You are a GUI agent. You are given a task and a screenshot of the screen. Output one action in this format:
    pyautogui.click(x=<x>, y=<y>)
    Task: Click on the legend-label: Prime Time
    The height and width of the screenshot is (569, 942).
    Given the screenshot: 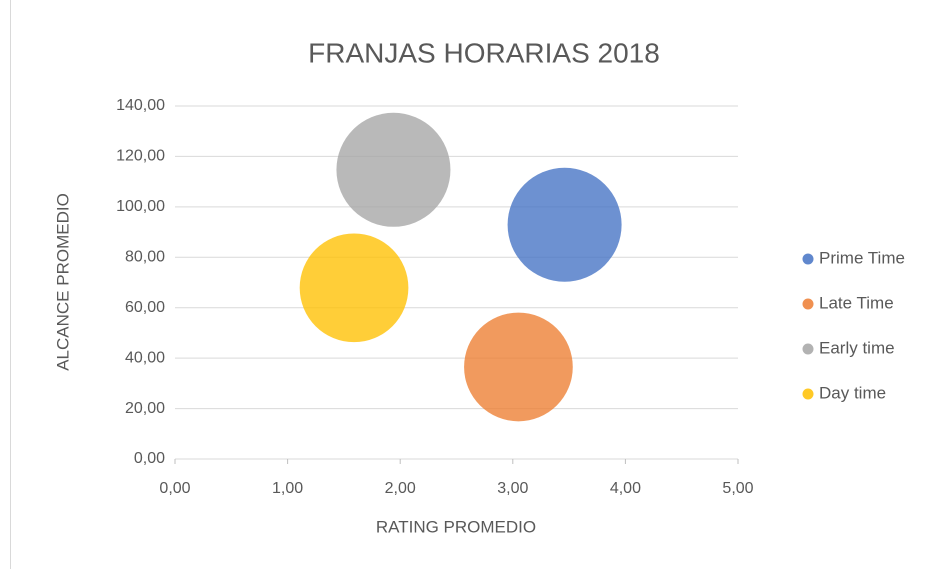 What is the action you would take?
    pyautogui.click(x=862, y=257)
    